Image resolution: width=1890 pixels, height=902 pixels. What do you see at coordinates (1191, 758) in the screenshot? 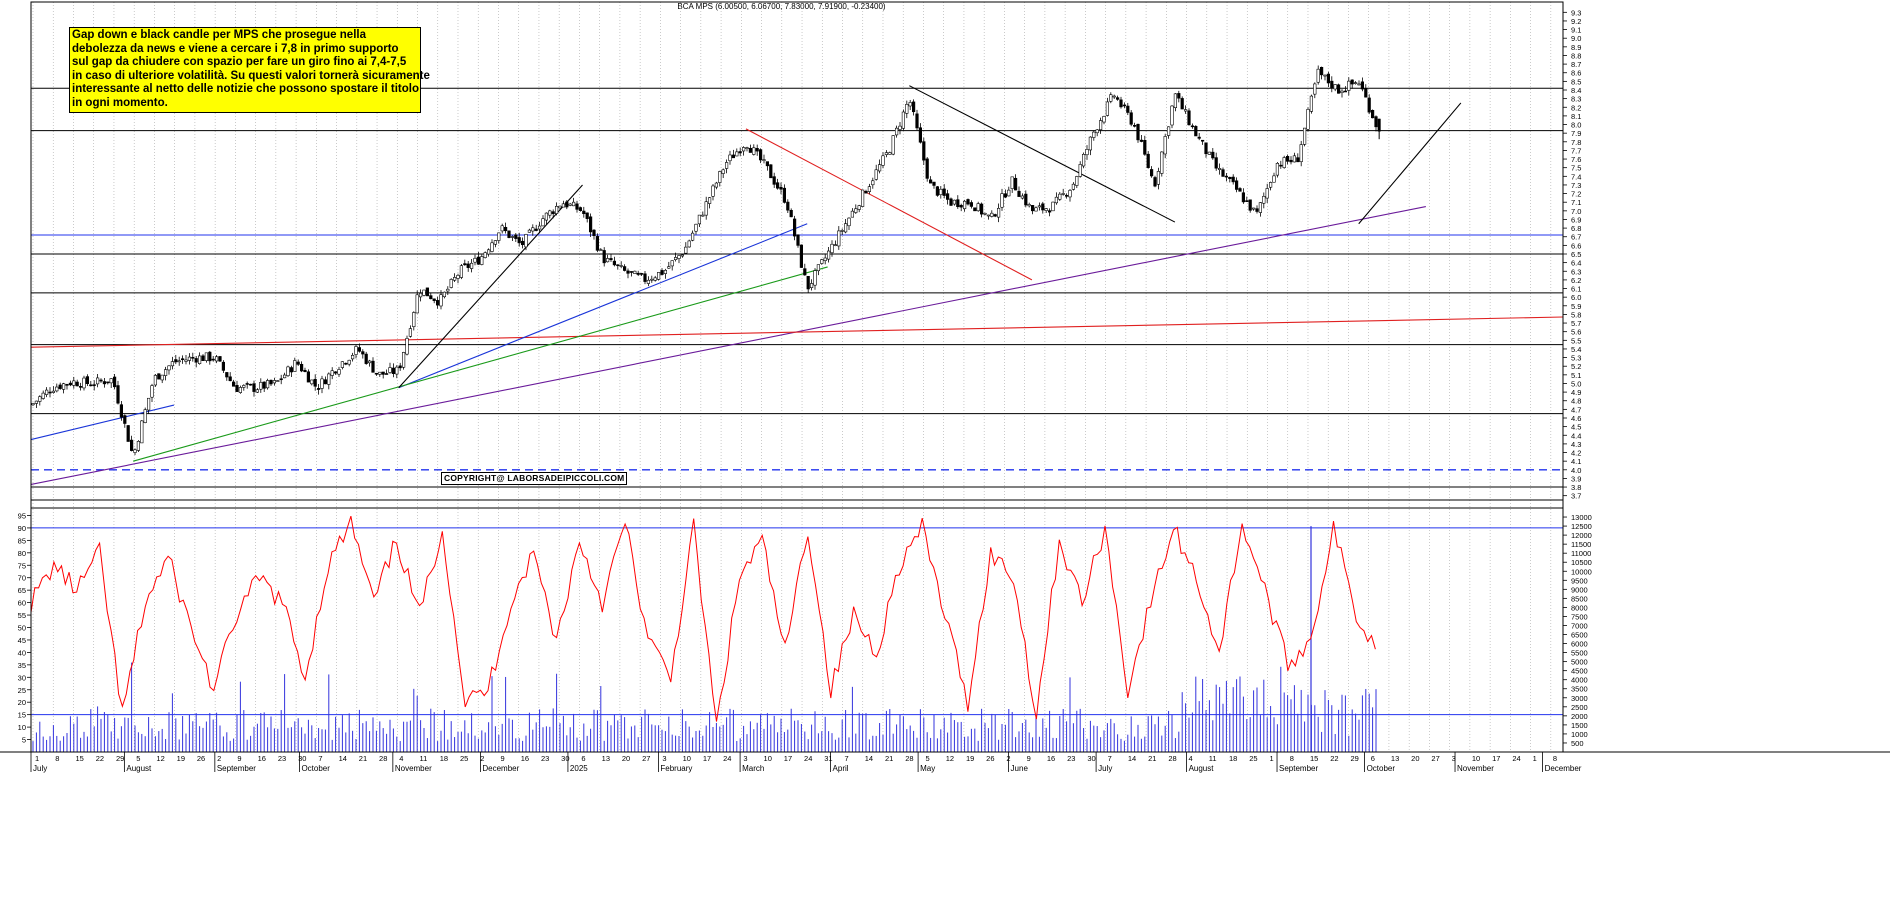
I see `x-tick-label: 4` at bounding box center [1191, 758].